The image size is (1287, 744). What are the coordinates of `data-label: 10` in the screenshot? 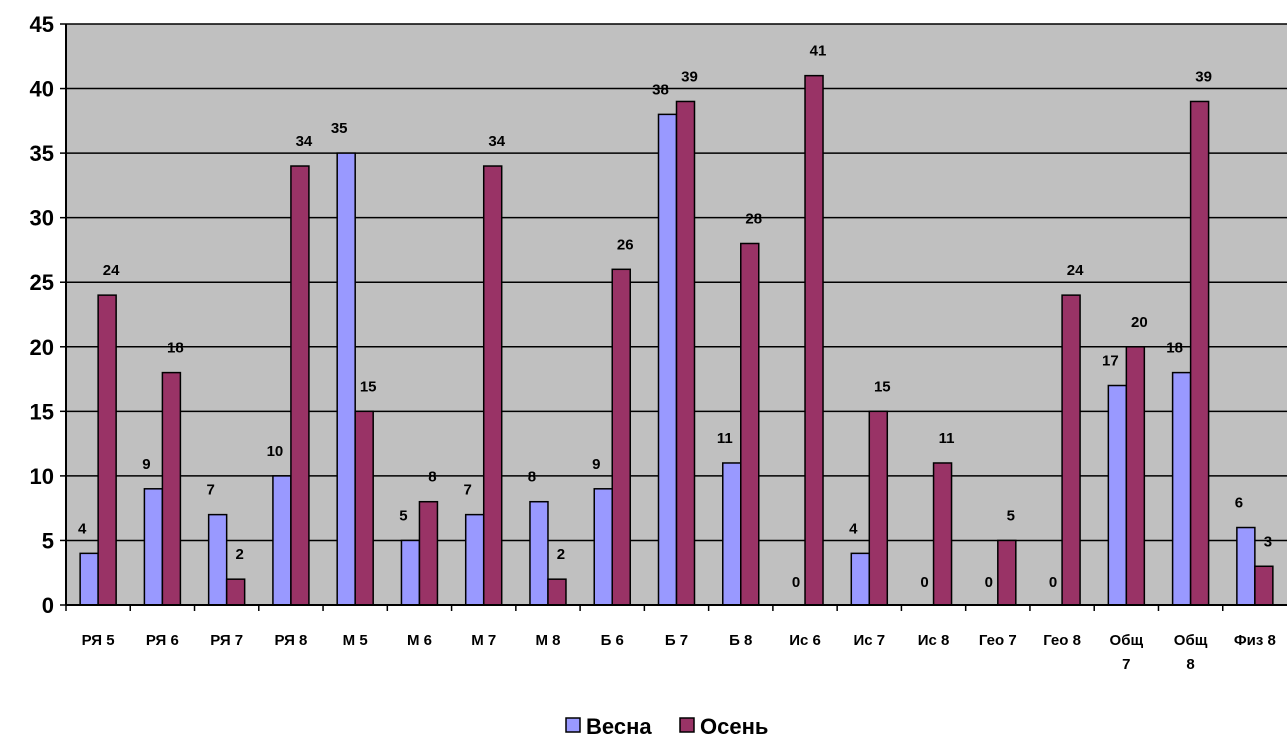 It's located at (275, 451).